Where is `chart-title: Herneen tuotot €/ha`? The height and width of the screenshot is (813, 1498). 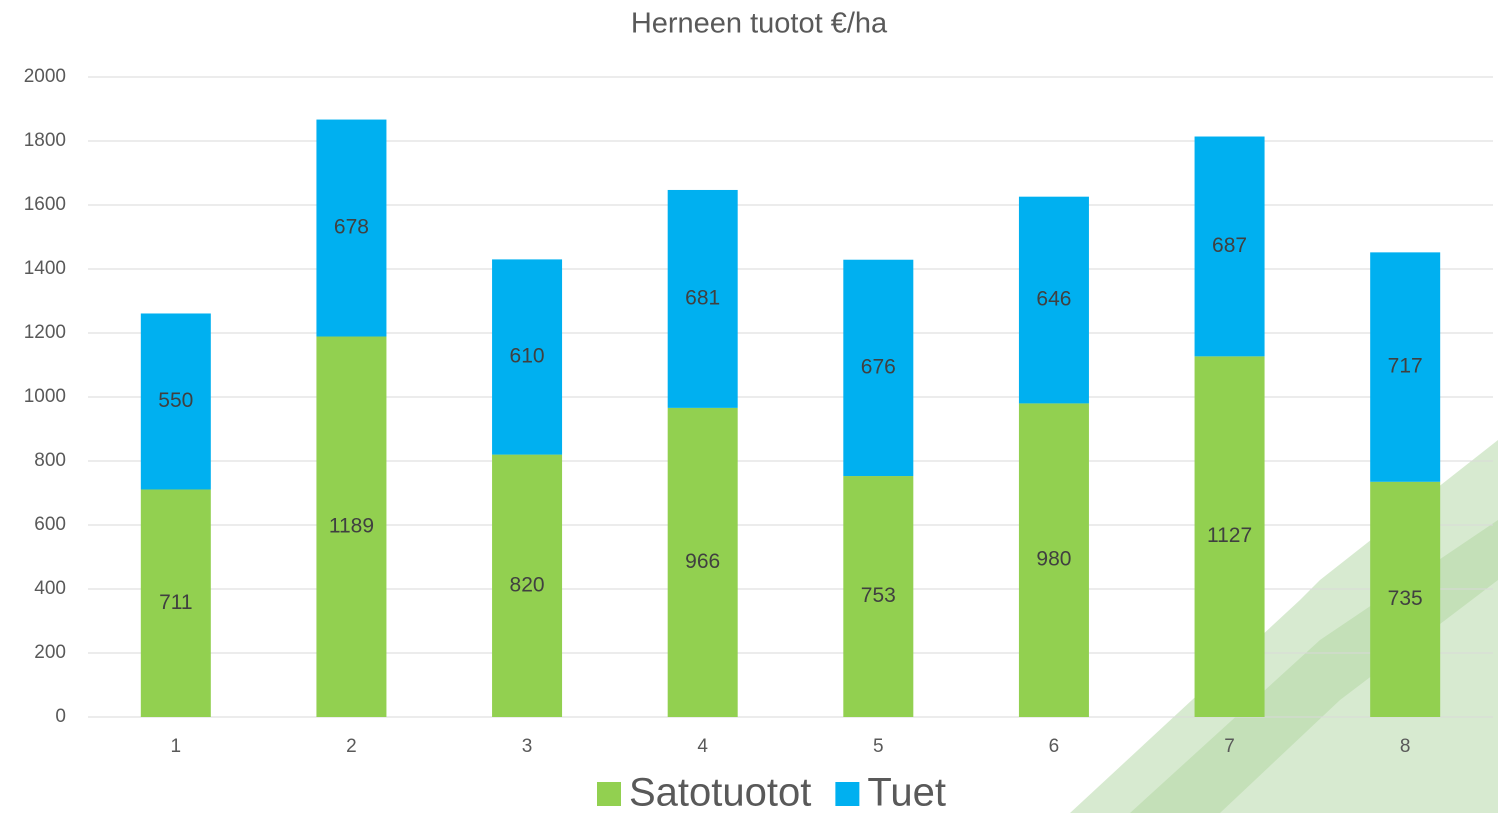 chart-title: Herneen tuotot €/ha is located at coordinates (759, 24).